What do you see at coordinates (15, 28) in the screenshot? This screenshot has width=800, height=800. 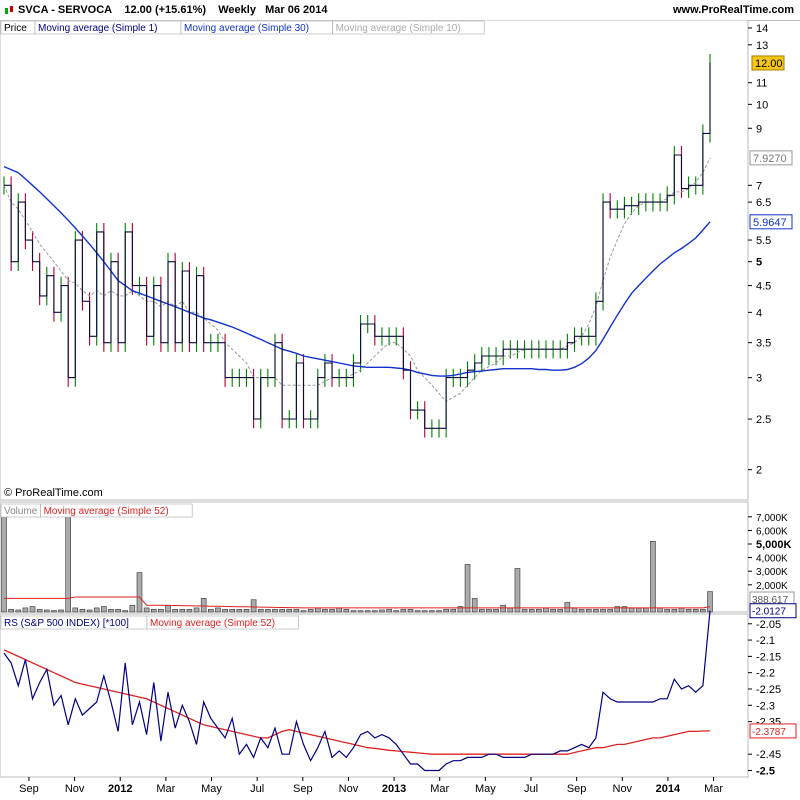 I see `price-legend-label-0: Price` at bounding box center [15, 28].